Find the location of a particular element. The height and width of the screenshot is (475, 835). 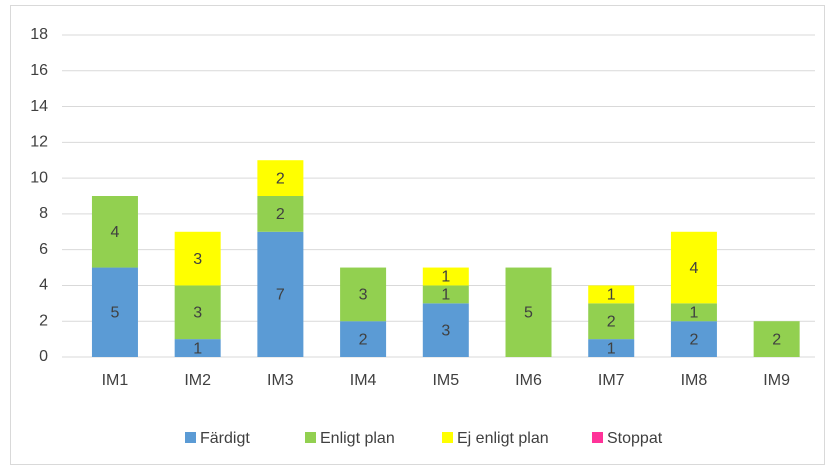

y-tick-label: 6 is located at coordinates (43, 249).